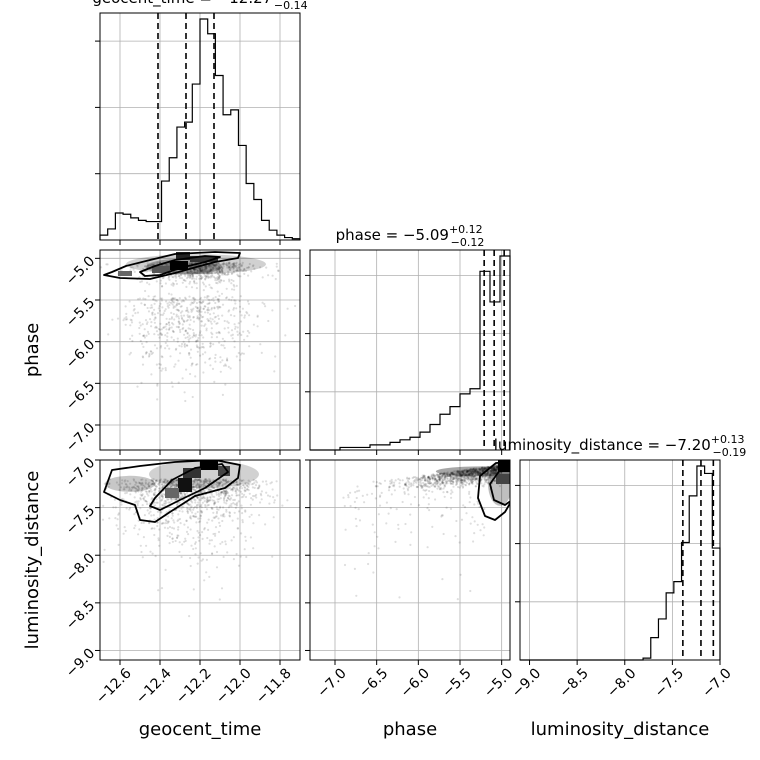  I want to click on y-tick-label: −5.0, so click(80, 270).